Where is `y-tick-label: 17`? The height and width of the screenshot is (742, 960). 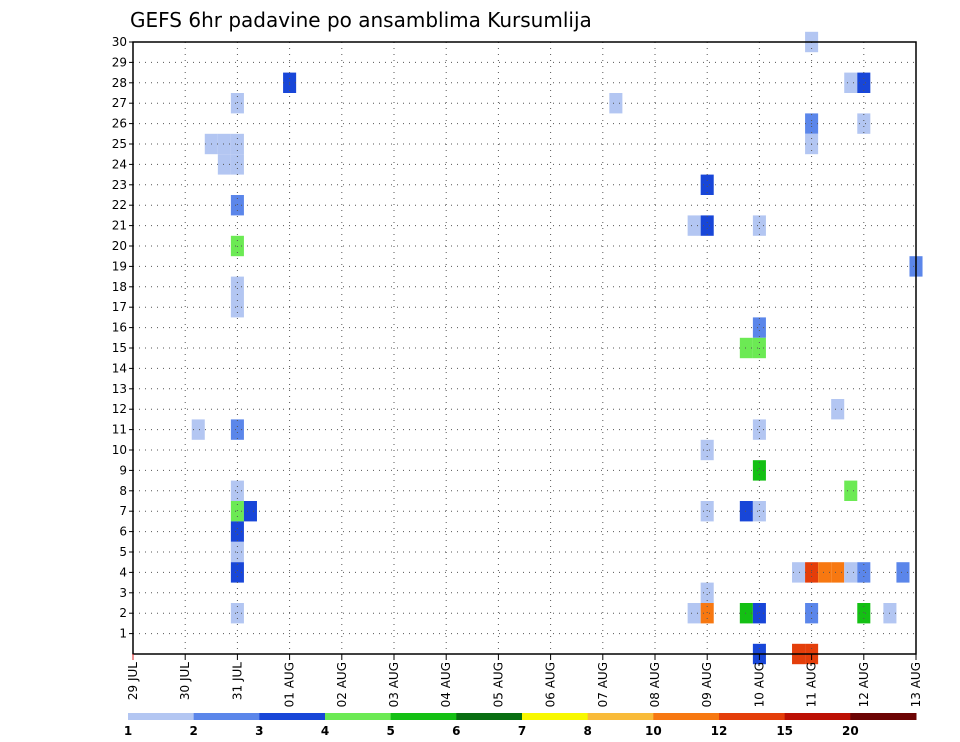 y-tick-label: 17 is located at coordinates (119, 307).